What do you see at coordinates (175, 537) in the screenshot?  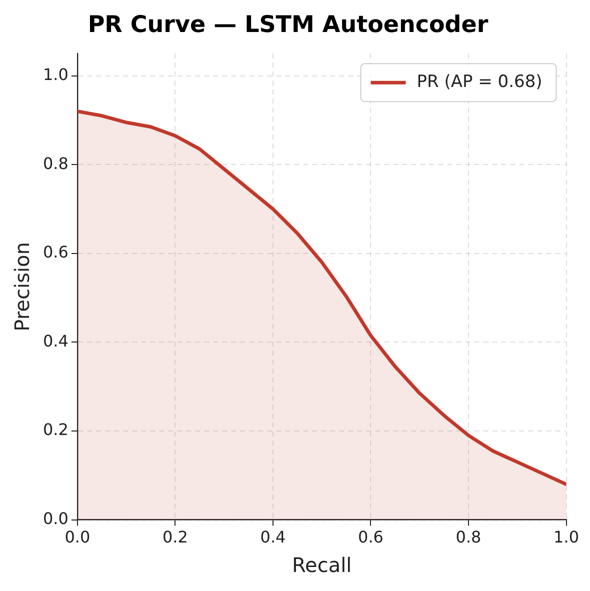 I see `x-tick-label: 0.2` at bounding box center [175, 537].